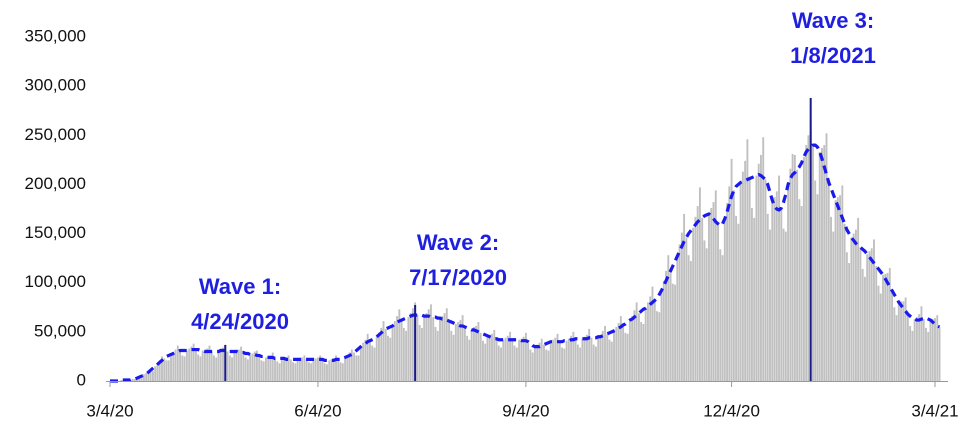 The width and height of the screenshot is (962, 429). Describe the element at coordinates (833, 20) in the screenshot. I see `annotation-text: Wave 3:` at that location.